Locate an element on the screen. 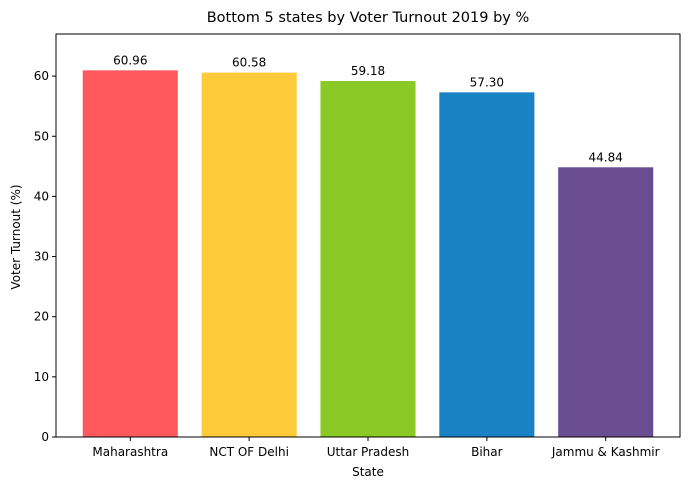 This screenshot has width=690, height=490. data-label-2: 59.18 is located at coordinates (368, 71).